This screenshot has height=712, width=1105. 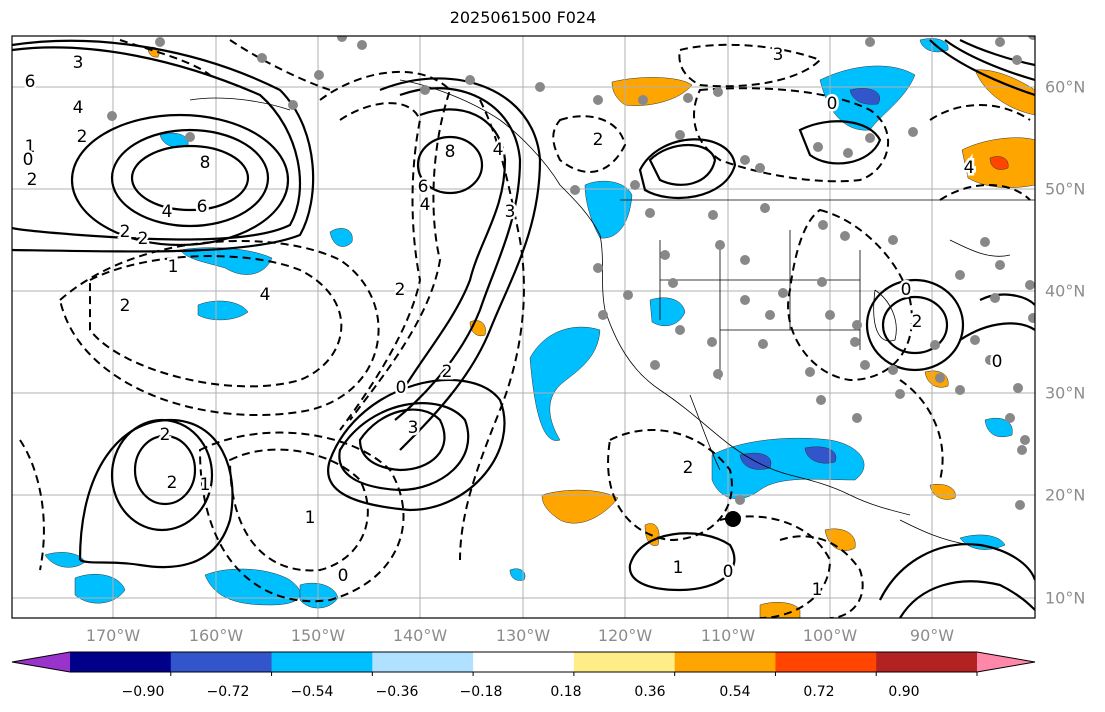 What do you see at coordinates (1065, 393) in the screenshot?
I see `lat-label: 30°N` at bounding box center [1065, 393].